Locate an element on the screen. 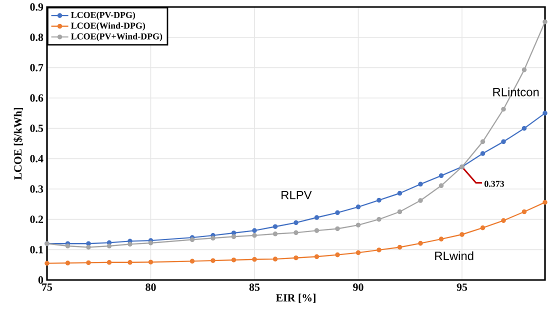  y-tick-label: 0.1 is located at coordinates (36, 250).